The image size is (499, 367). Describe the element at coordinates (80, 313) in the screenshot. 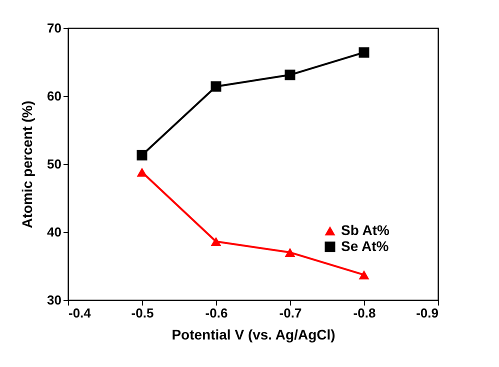

I see `x-tick-label: -0.4` at that location.